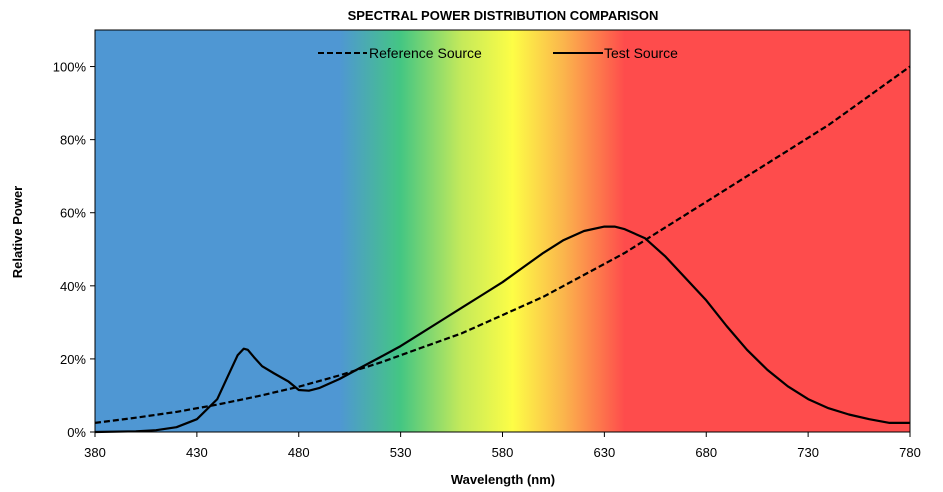 Image resolution: width=943 pixels, height=492 pixels. What do you see at coordinates (95, 452) in the screenshot?
I see `x-tick-label: 380` at bounding box center [95, 452].